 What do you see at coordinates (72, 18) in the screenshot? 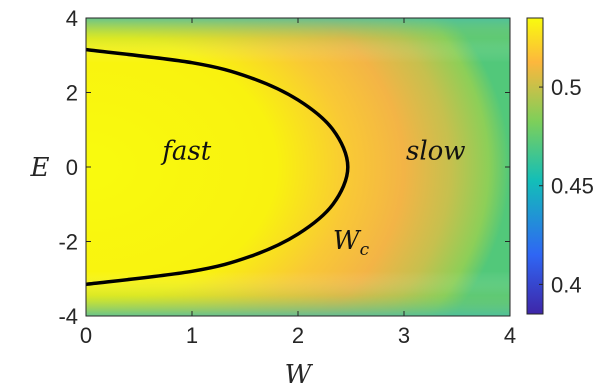
I see `y-tick-label: 4` at bounding box center [72, 18].